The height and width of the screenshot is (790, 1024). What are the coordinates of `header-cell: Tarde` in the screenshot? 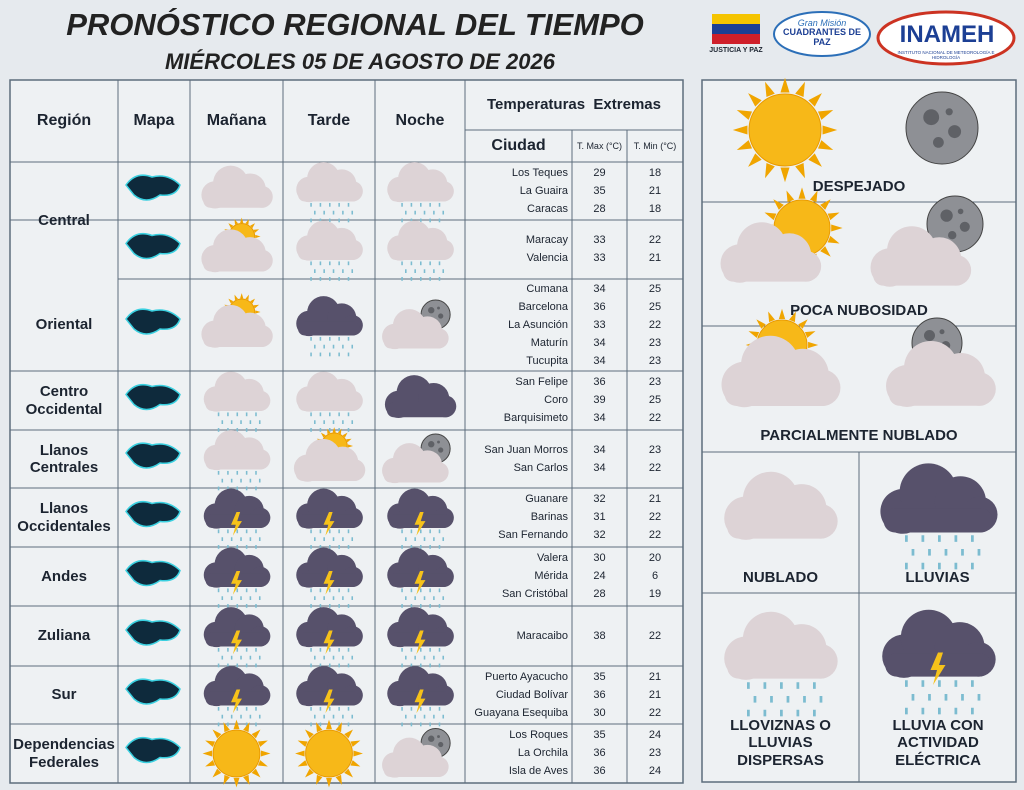 It's located at (329, 120).